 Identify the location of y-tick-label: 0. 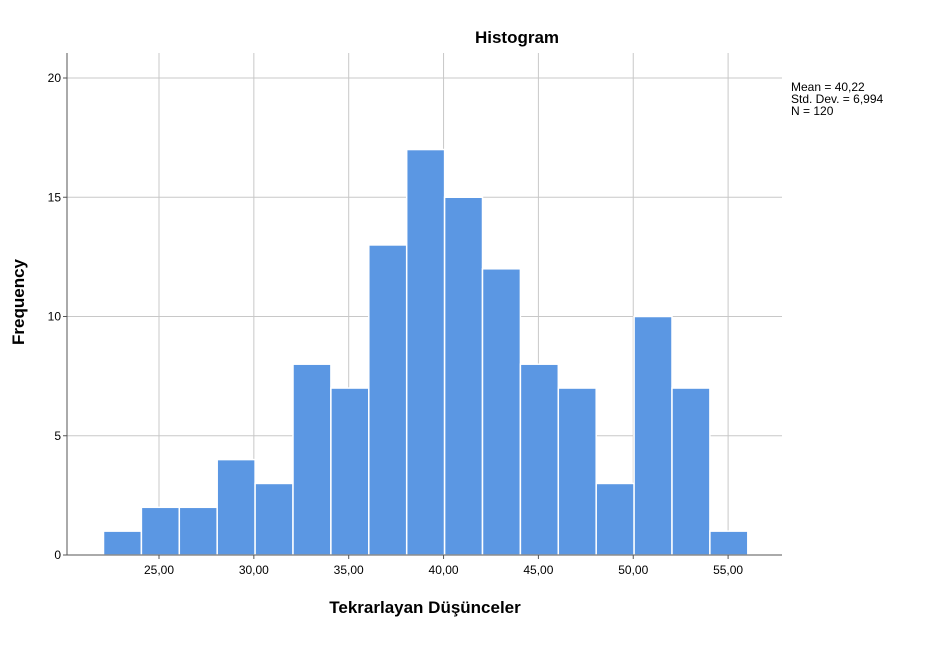
(57, 555).